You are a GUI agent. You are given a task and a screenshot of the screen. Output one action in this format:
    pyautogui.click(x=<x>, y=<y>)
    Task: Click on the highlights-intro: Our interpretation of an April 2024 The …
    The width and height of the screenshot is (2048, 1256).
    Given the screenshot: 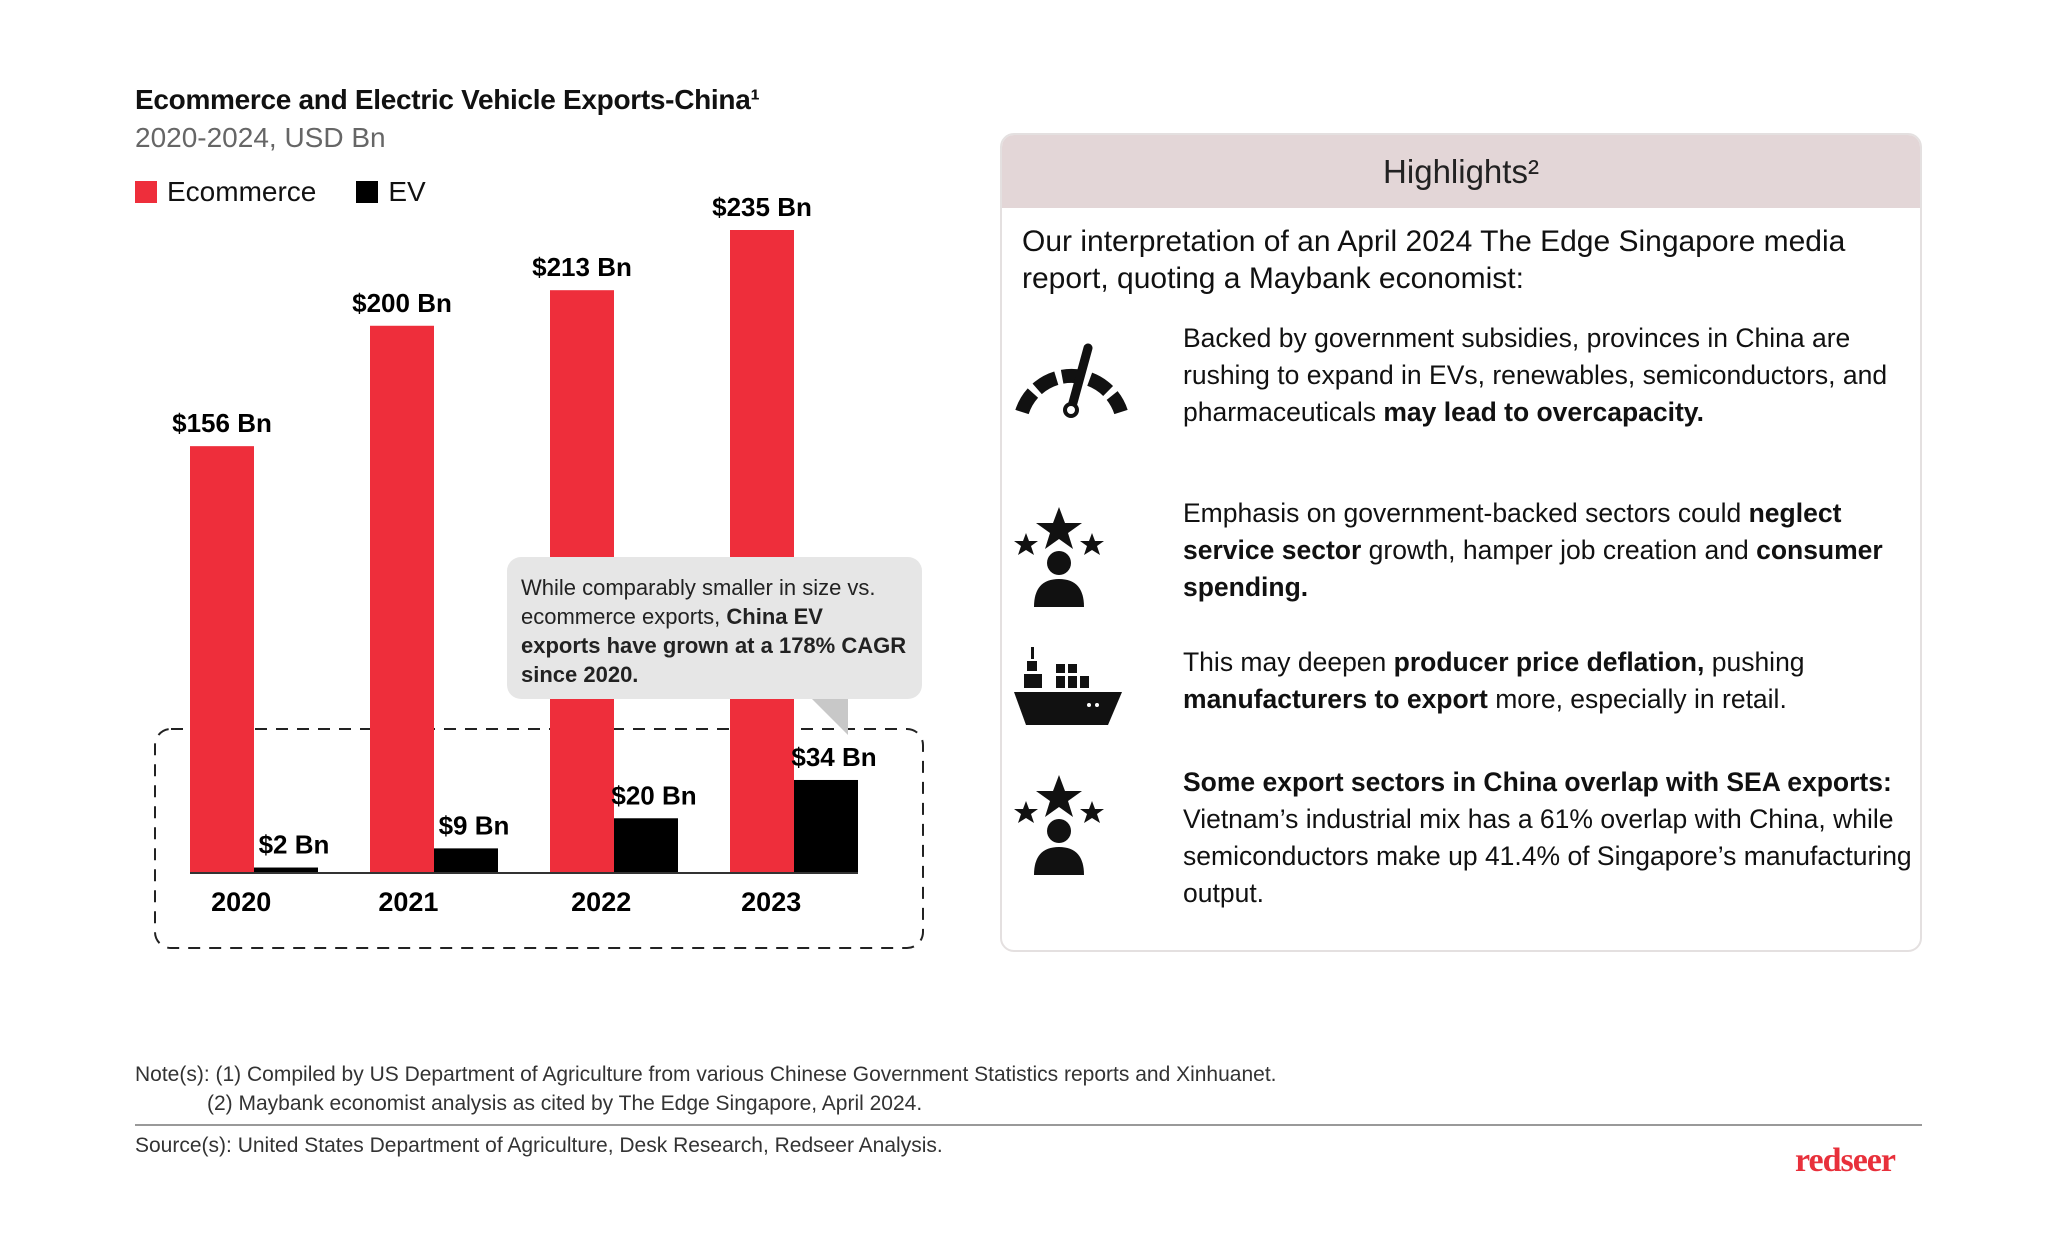 What is the action you would take?
    pyautogui.click(x=1434, y=260)
    